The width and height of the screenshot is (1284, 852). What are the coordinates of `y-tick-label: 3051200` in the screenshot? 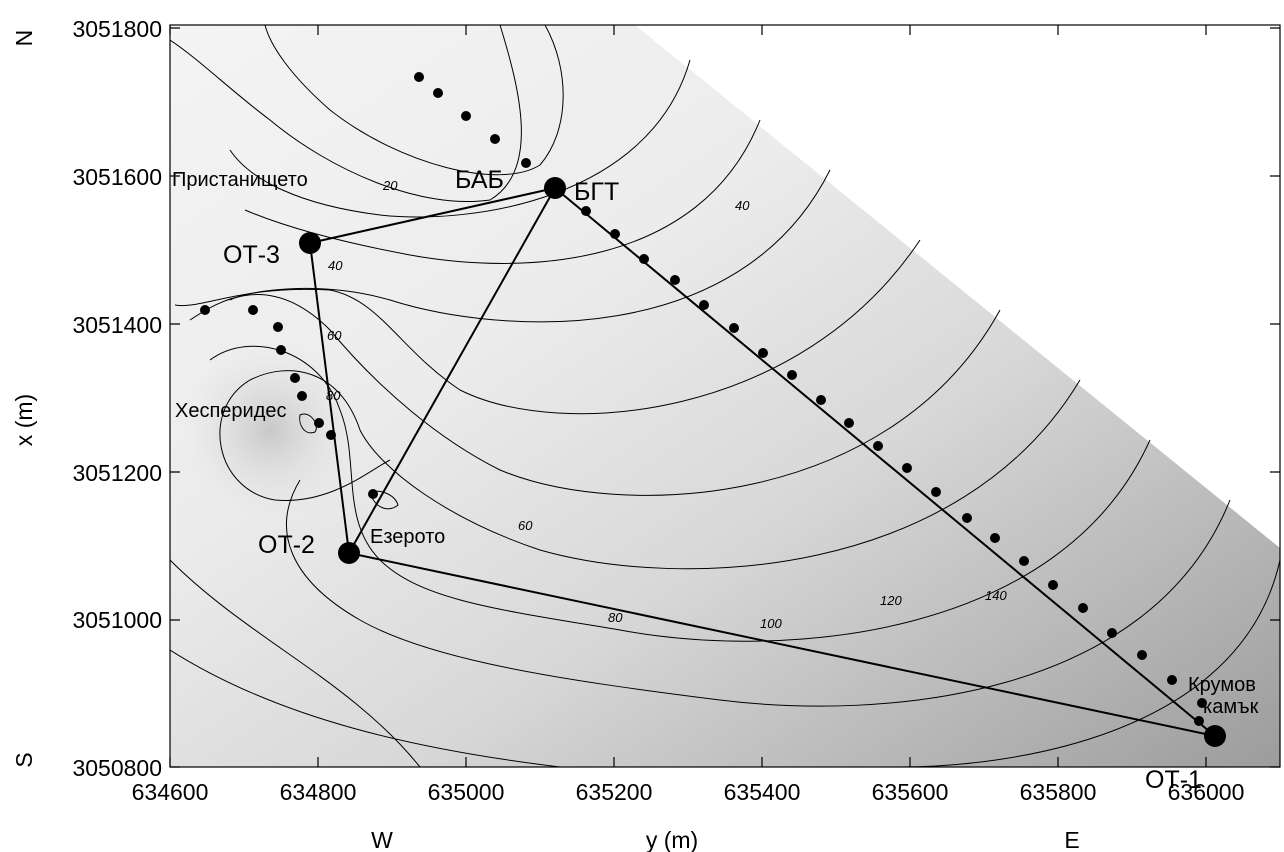 It's located at (117, 473).